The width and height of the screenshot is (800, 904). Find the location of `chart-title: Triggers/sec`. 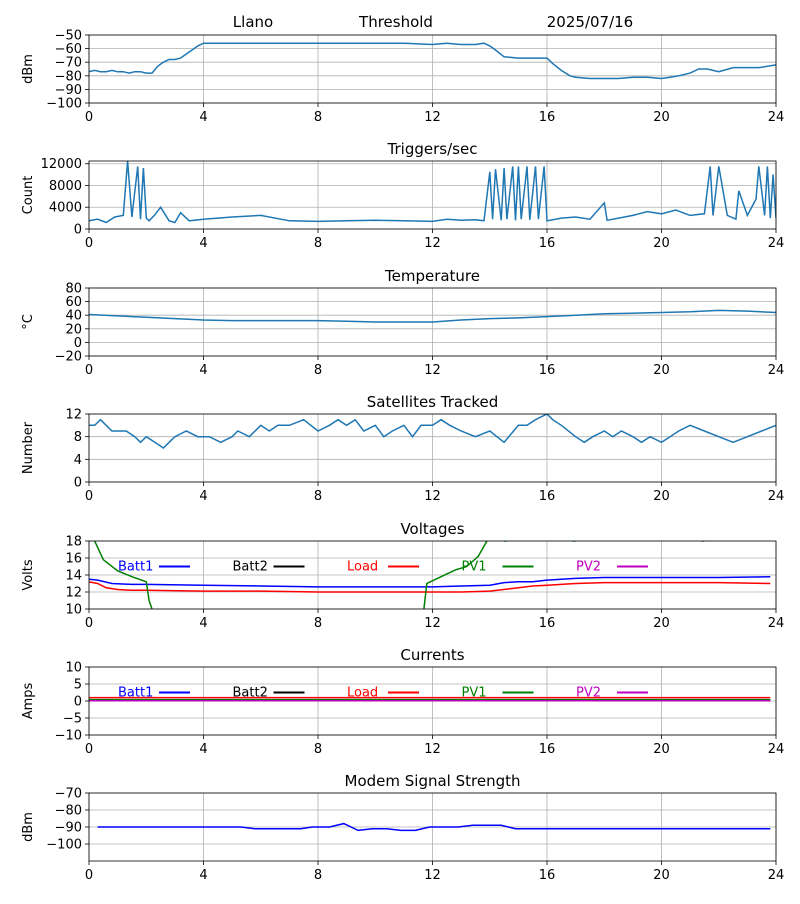

chart-title: Triggers/sec is located at coordinates (432, 149).